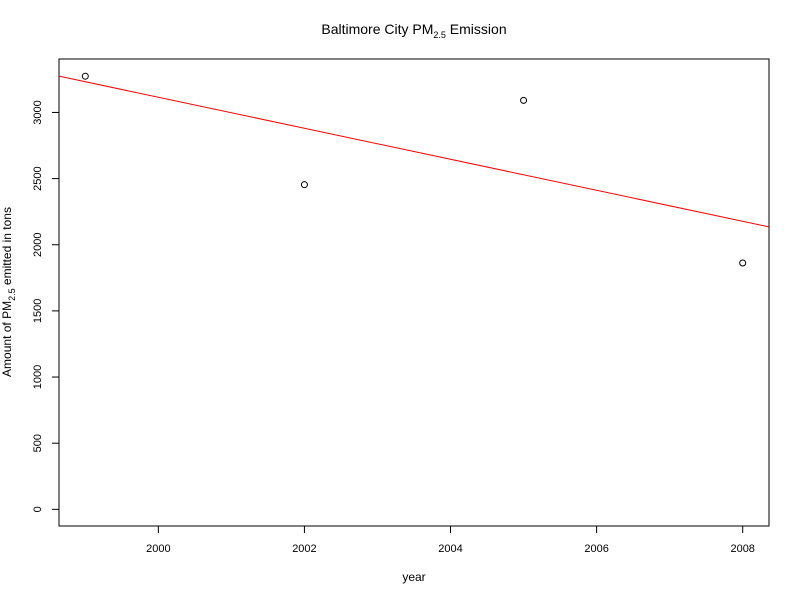  I want to click on chart-title-subscript: 2.5, so click(439, 35).